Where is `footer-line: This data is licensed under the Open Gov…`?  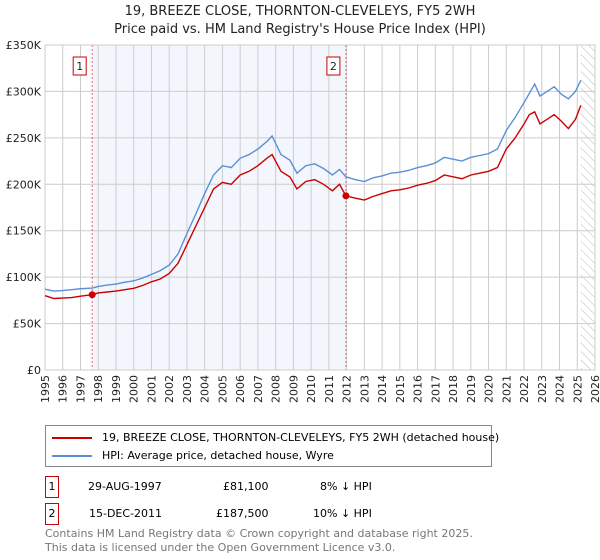 footer-line: This data is licensed under the Open Gov… is located at coordinates (220, 547).